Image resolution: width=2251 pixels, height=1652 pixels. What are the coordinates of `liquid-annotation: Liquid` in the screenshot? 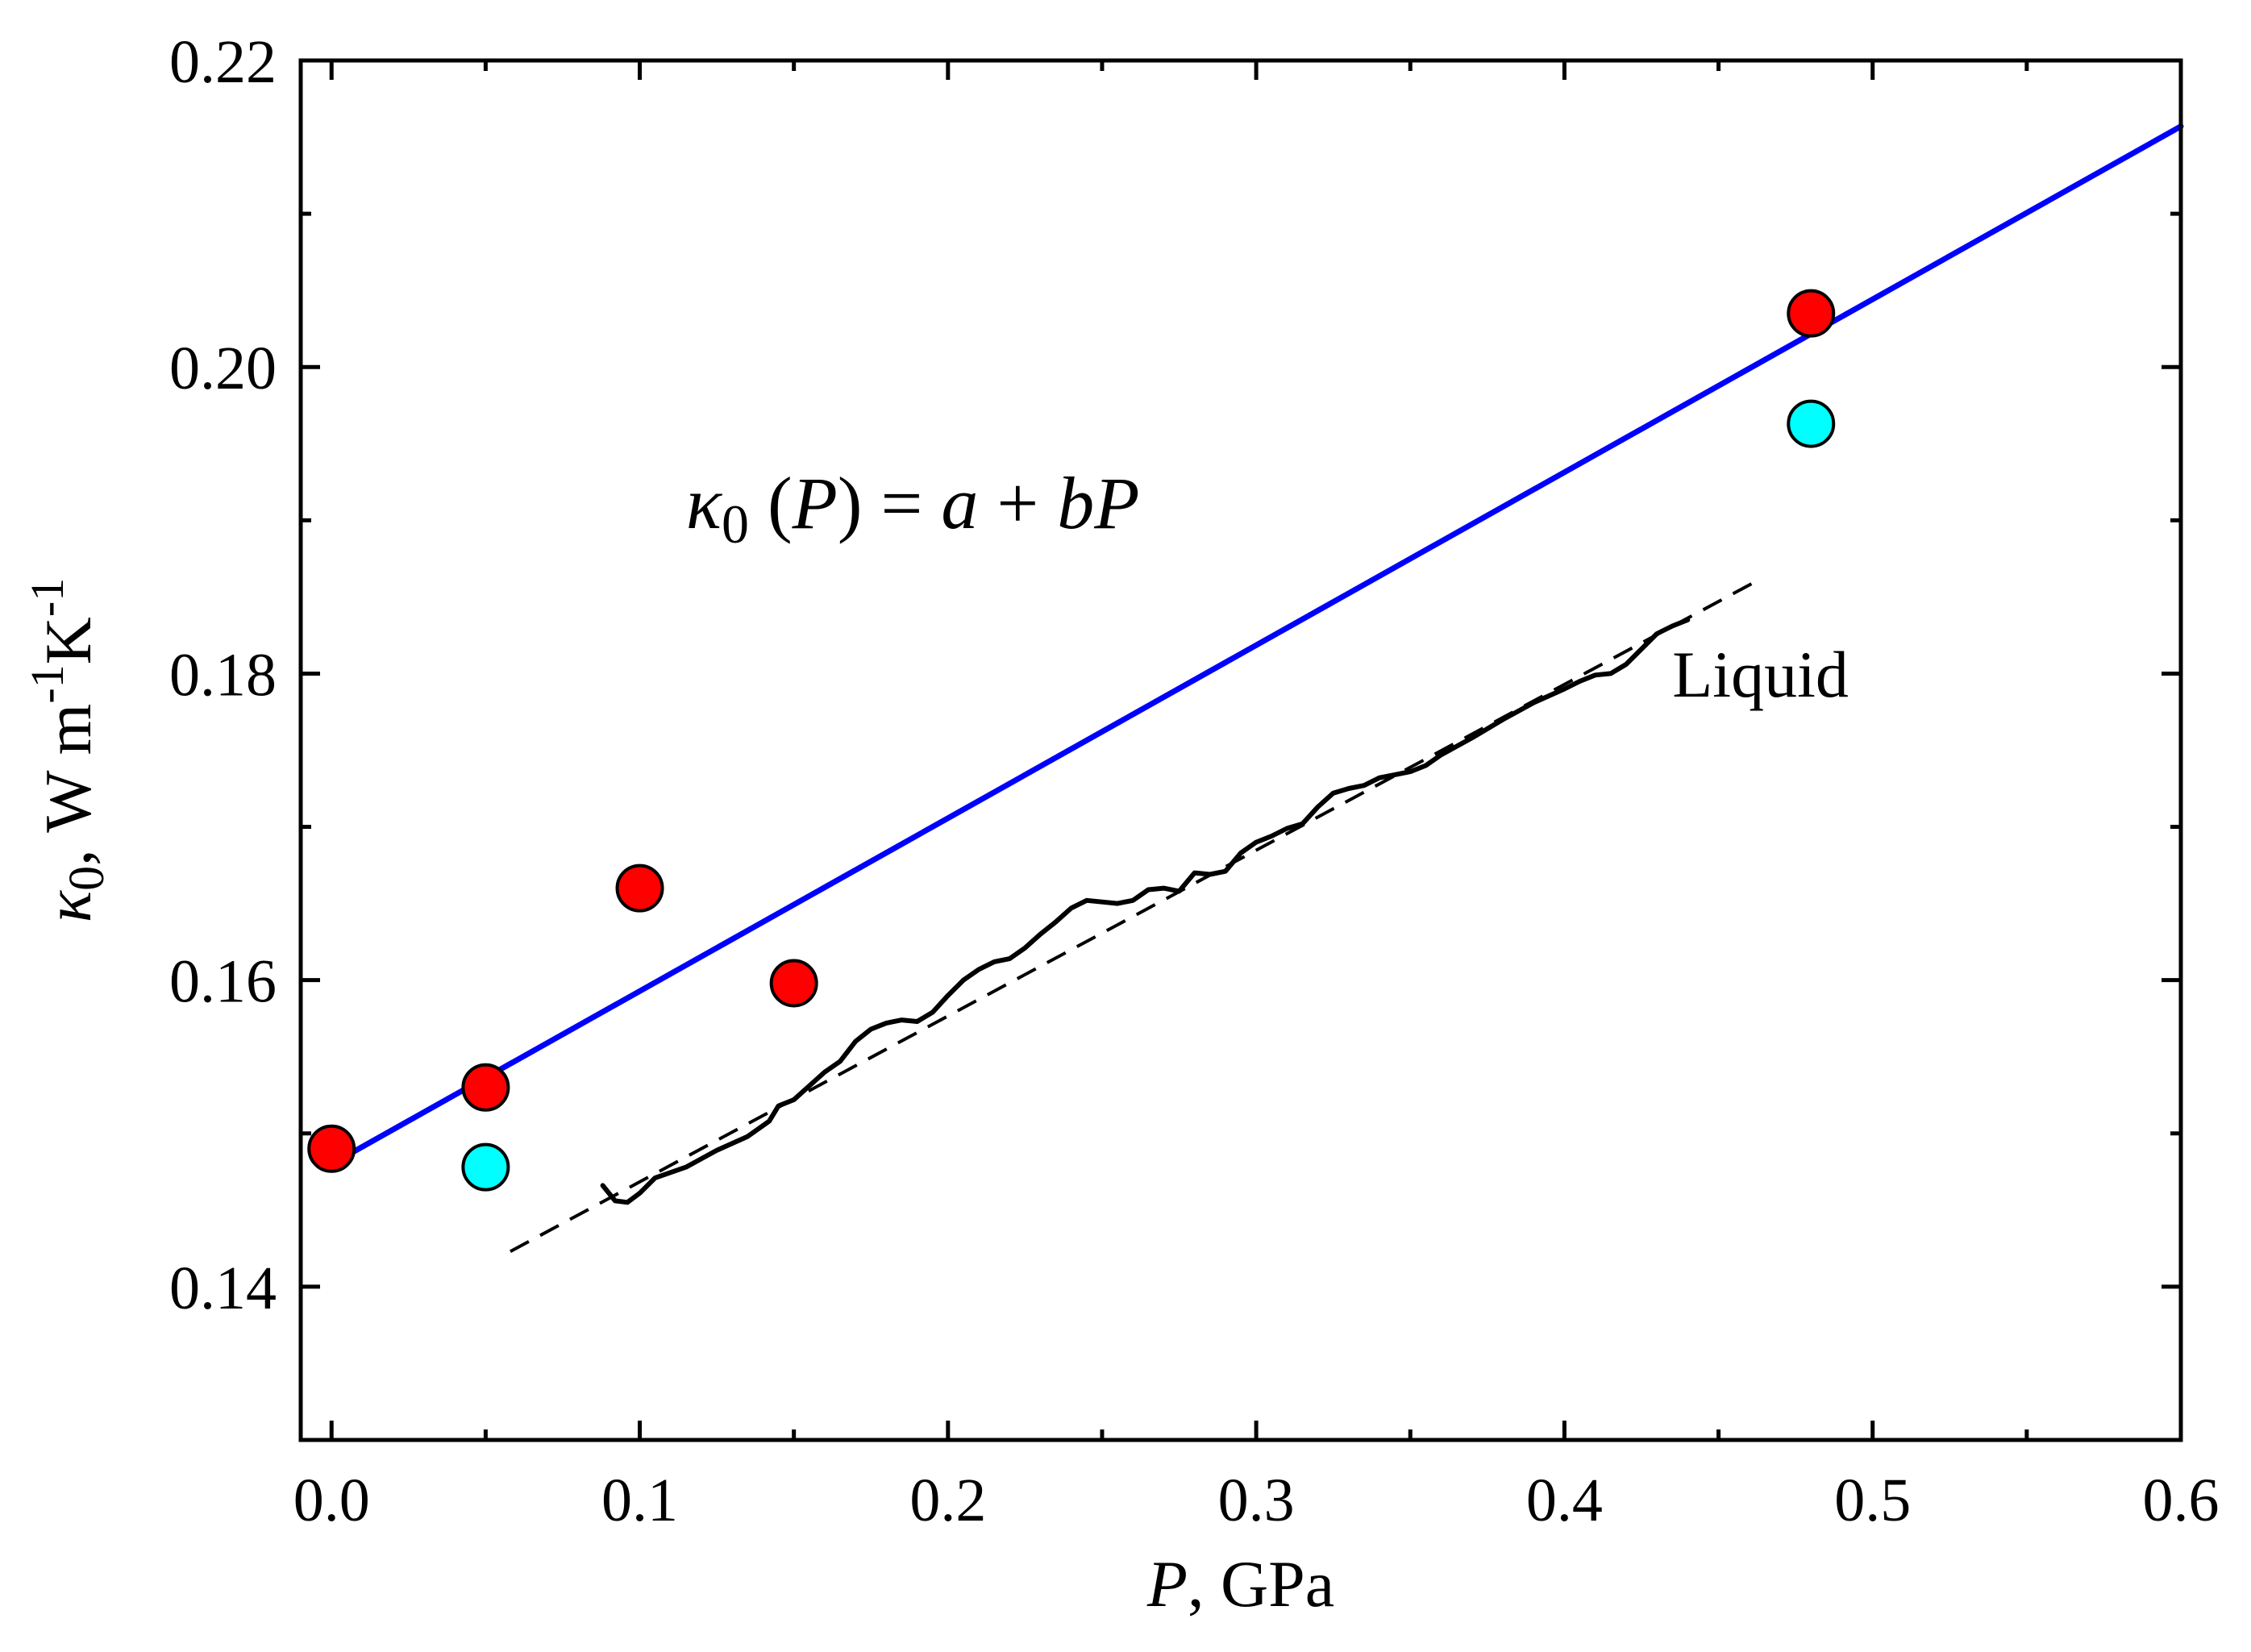 It's located at (1761, 674).